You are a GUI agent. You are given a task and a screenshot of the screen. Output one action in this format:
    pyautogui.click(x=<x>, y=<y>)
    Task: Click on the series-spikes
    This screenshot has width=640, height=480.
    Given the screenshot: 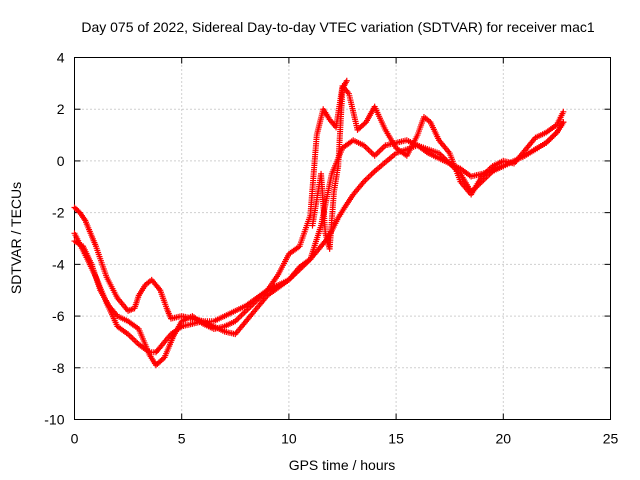 What is the action you would take?
    pyautogui.click(x=329, y=164)
    